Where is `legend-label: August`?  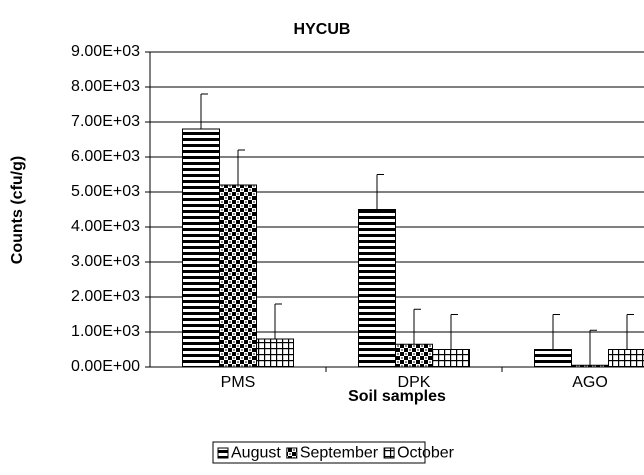 legend-label: August is located at coordinates (256, 453).